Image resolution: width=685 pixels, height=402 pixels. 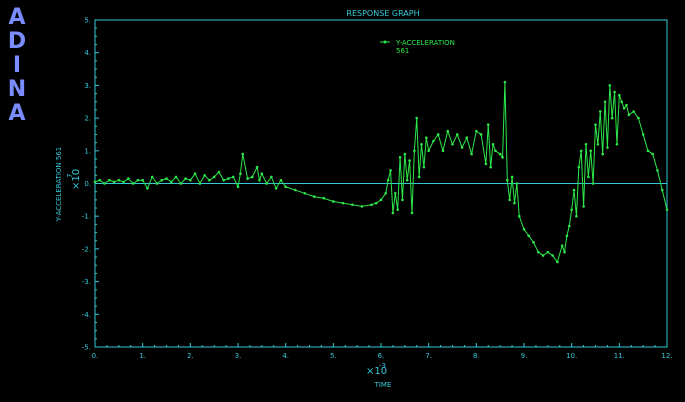 I want to click on x-tick-label: 6., so click(x=381, y=356).